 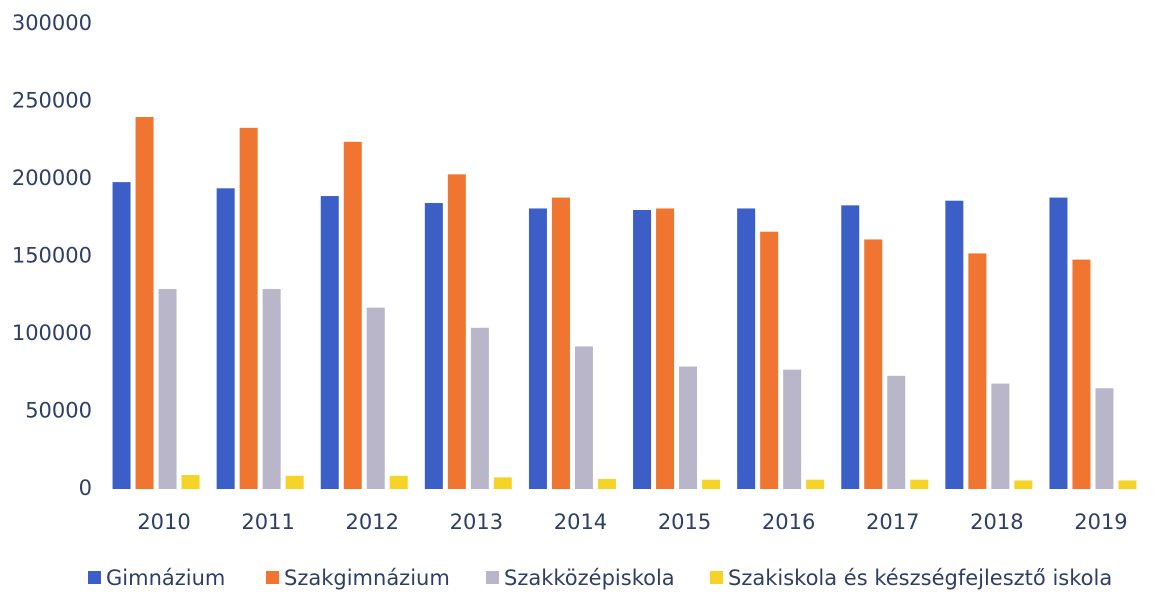 I want to click on y-tick-label: 0, so click(x=85, y=488).